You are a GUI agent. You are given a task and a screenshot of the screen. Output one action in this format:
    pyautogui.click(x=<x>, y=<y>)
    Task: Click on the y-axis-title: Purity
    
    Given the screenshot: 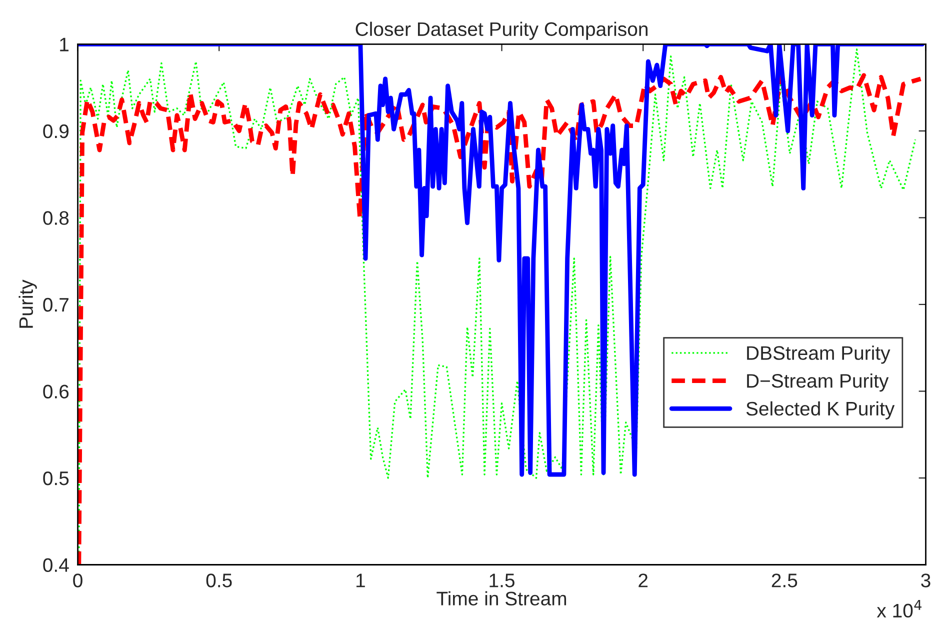 What is the action you would take?
    pyautogui.click(x=27, y=304)
    